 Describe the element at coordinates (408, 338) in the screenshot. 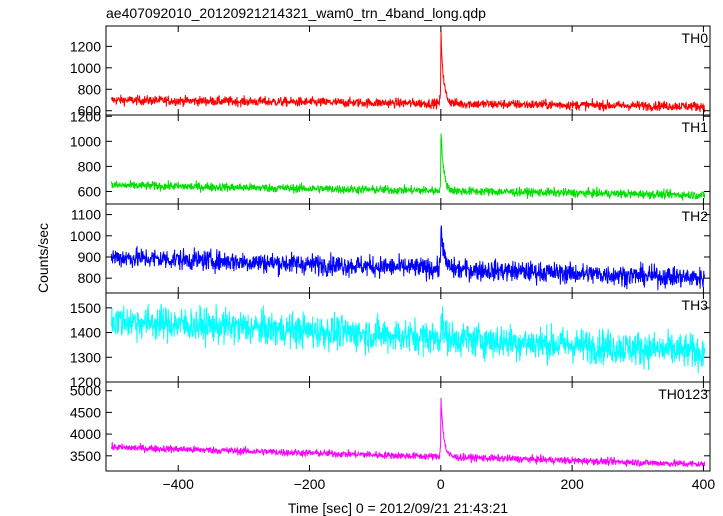

I see `series-line-th3` at that location.